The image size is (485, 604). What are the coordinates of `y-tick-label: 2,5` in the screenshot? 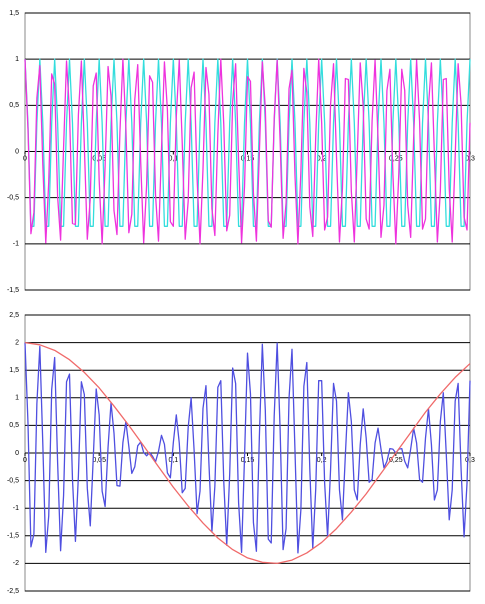 It's located at (14, 315).